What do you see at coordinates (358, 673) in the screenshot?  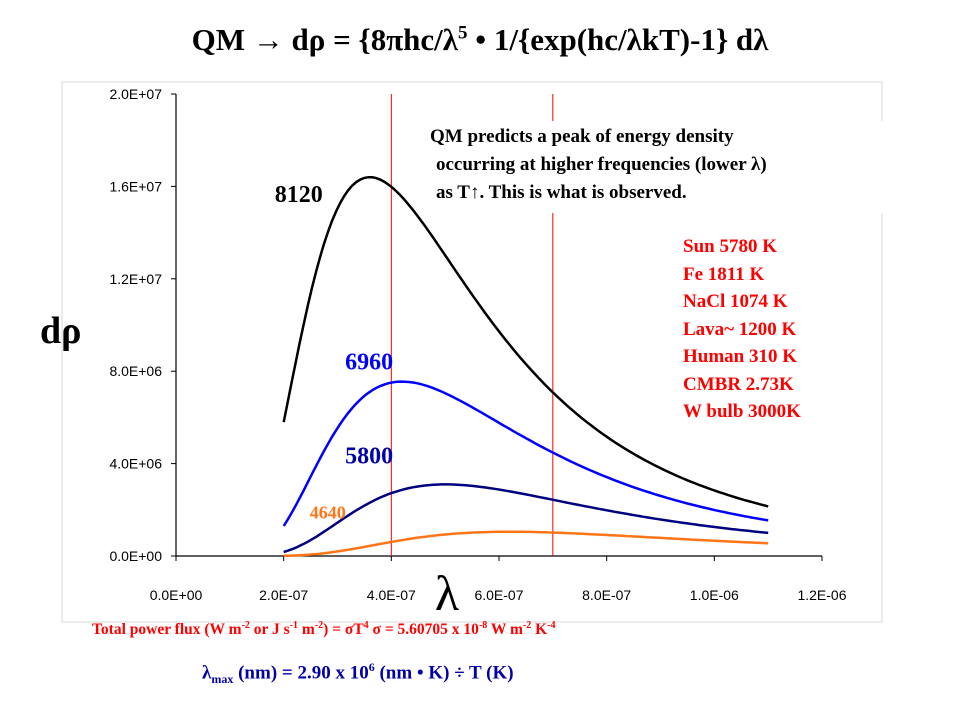 I see `wien-law-formula: λmax (nm) = 2.90 x 106 (nm • K) ÷ T (K)` at bounding box center [358, 673].